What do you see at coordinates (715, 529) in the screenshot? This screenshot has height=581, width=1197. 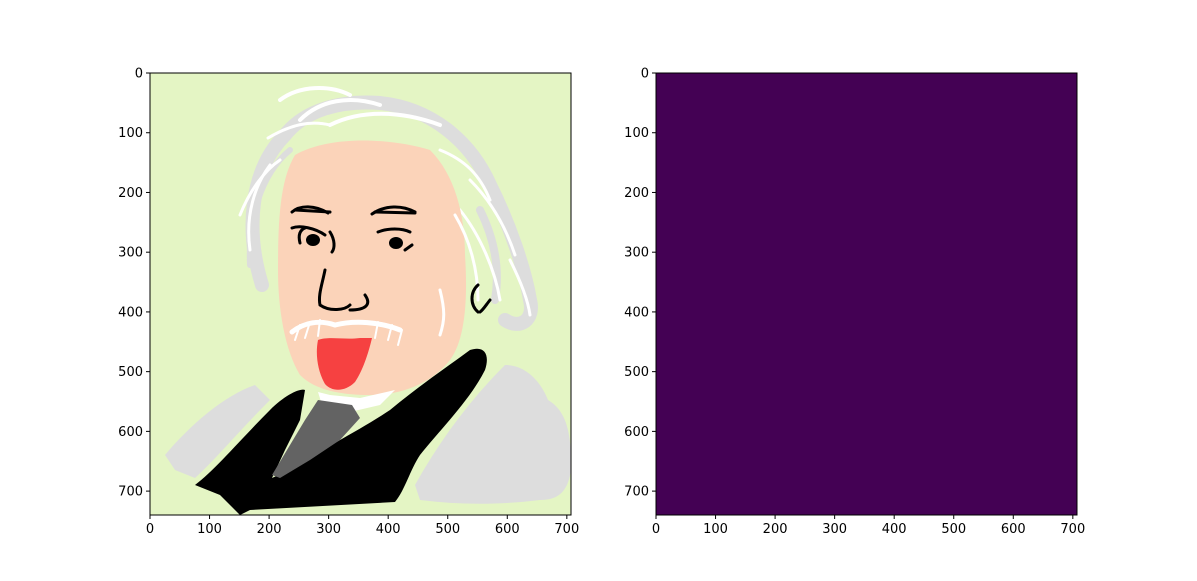 I see `right-x-tick-label: 100` at bounding box center [715, 529].